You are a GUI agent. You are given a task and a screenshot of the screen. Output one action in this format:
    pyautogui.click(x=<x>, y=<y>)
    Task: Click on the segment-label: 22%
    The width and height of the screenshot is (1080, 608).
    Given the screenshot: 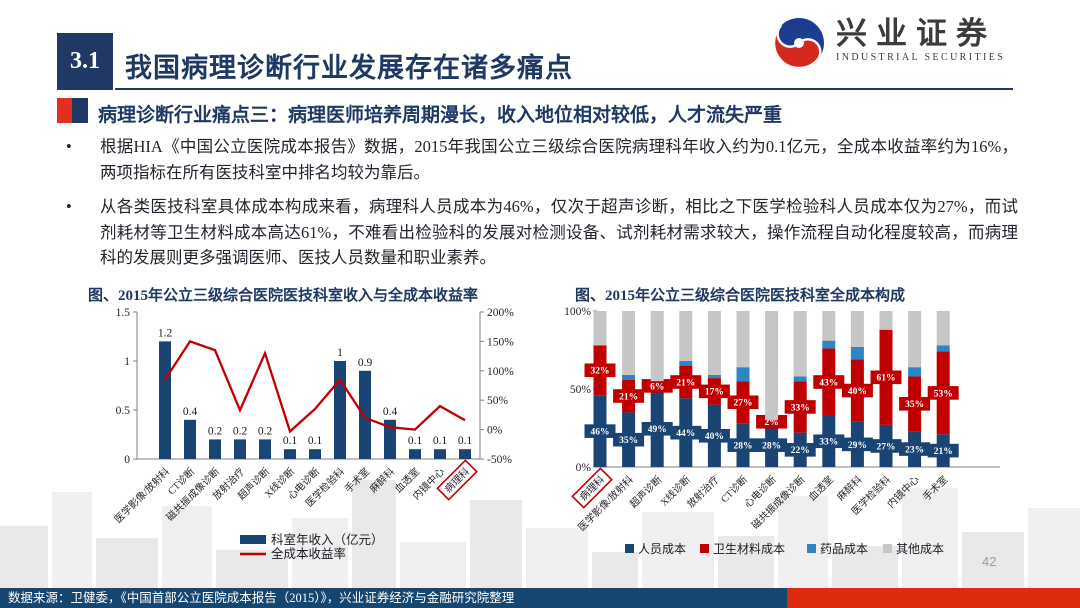 What is the action you would take?
    pyautogui.click(x=800, y=451)
    